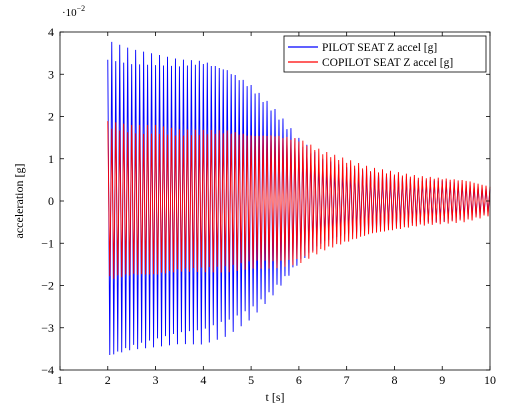 The height and width of the screenshot is (406, 514). Describe the element at coordinates (73, 11) in the screenshot. I see `y-axis-multiplier: ·10−2` at that location.